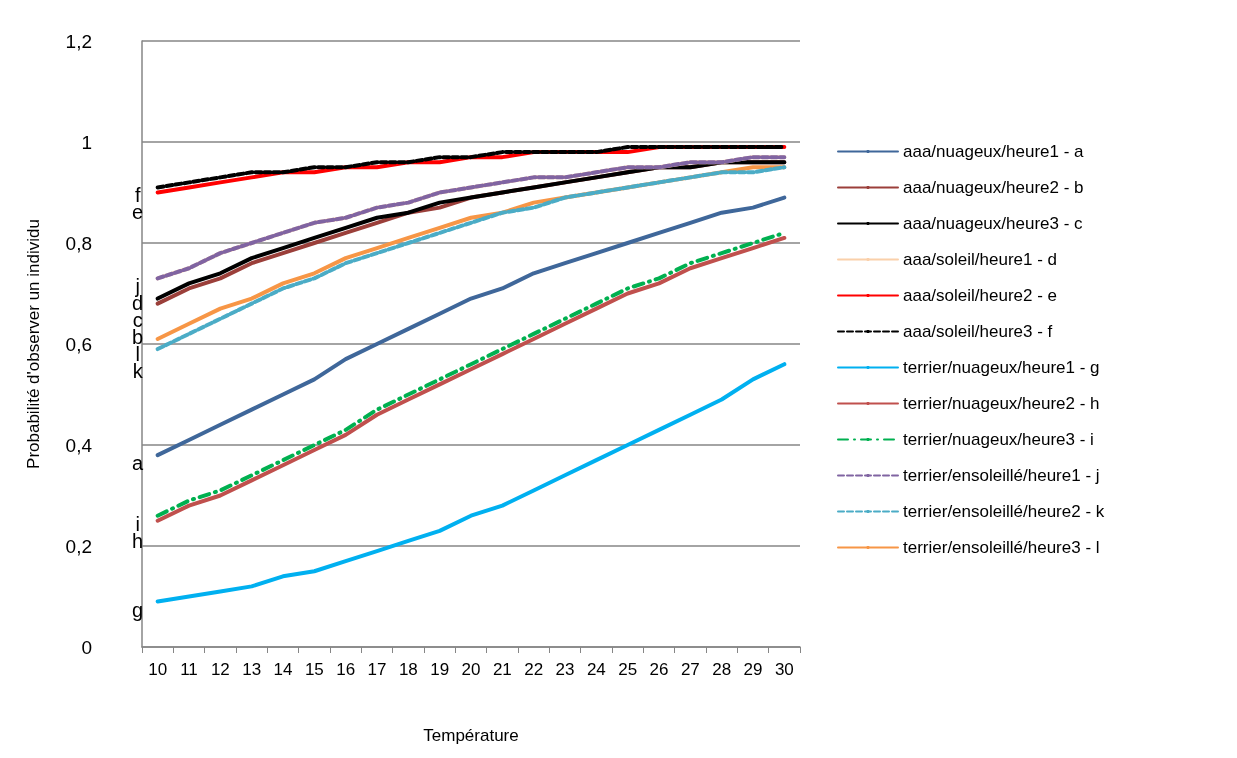  I want to click on x-tick-label: 30, so click(784, 669).